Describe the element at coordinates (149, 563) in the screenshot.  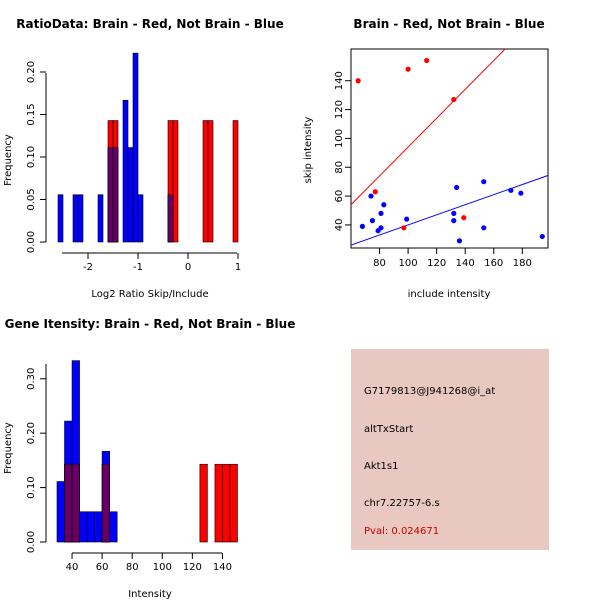
I see `gene-x-ticks: 40 60 80 100 120 140` at that location.